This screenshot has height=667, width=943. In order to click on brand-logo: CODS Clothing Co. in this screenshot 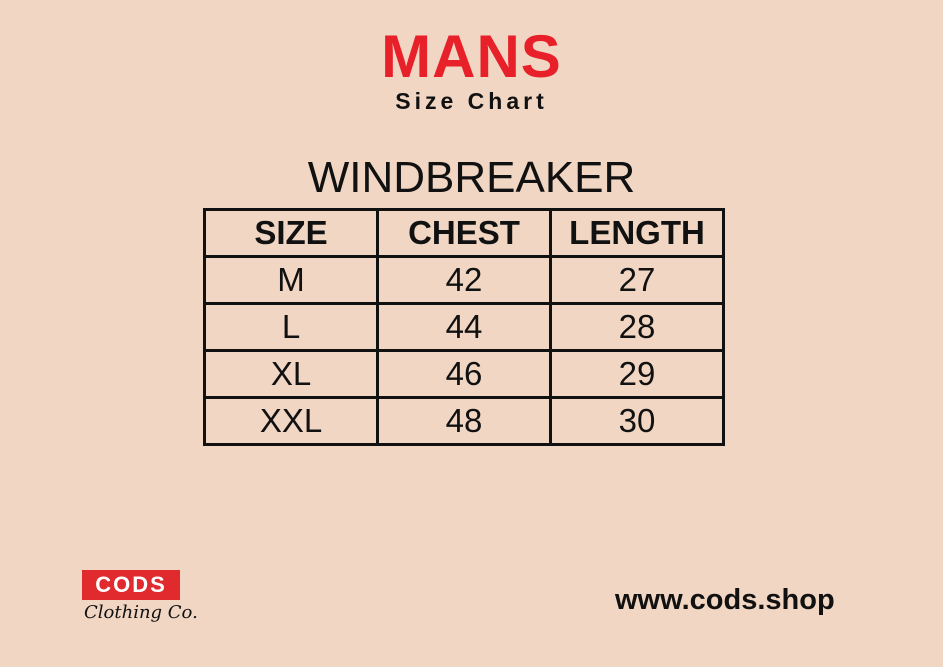, I will do `click(140, 596)`.